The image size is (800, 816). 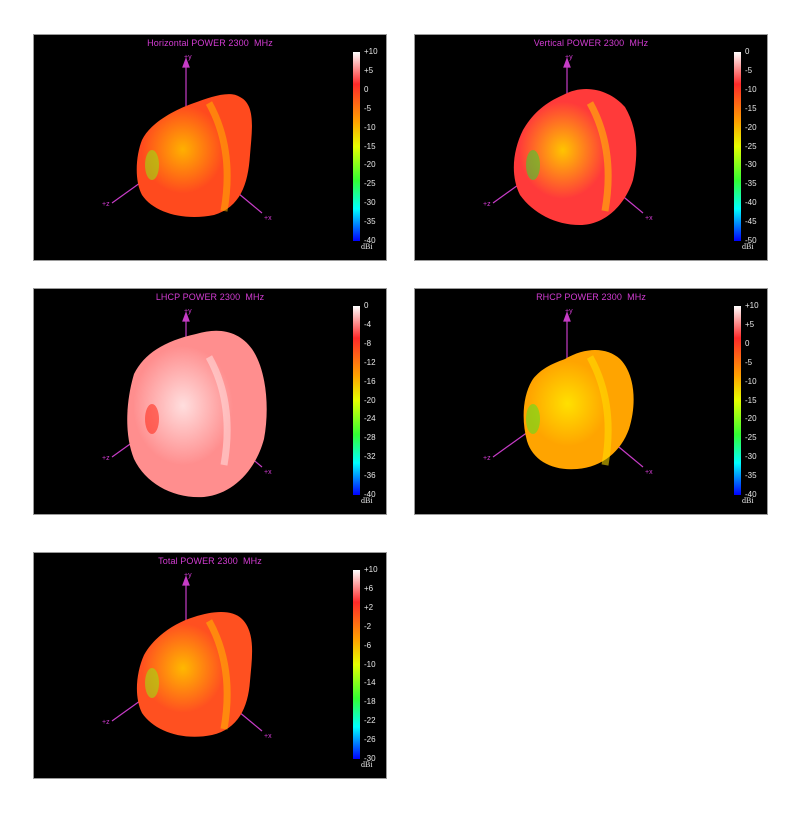 What do you see at coordinates (368, 324) in the screenshot?
I see `colorbar-tick-label: -4` at bounding box center [368, 324].